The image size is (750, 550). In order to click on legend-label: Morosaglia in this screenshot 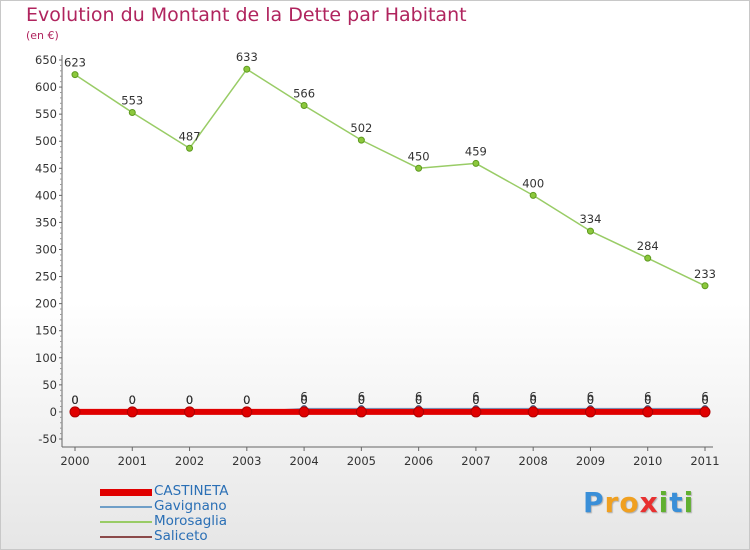, I will do `click(191, 521)`.